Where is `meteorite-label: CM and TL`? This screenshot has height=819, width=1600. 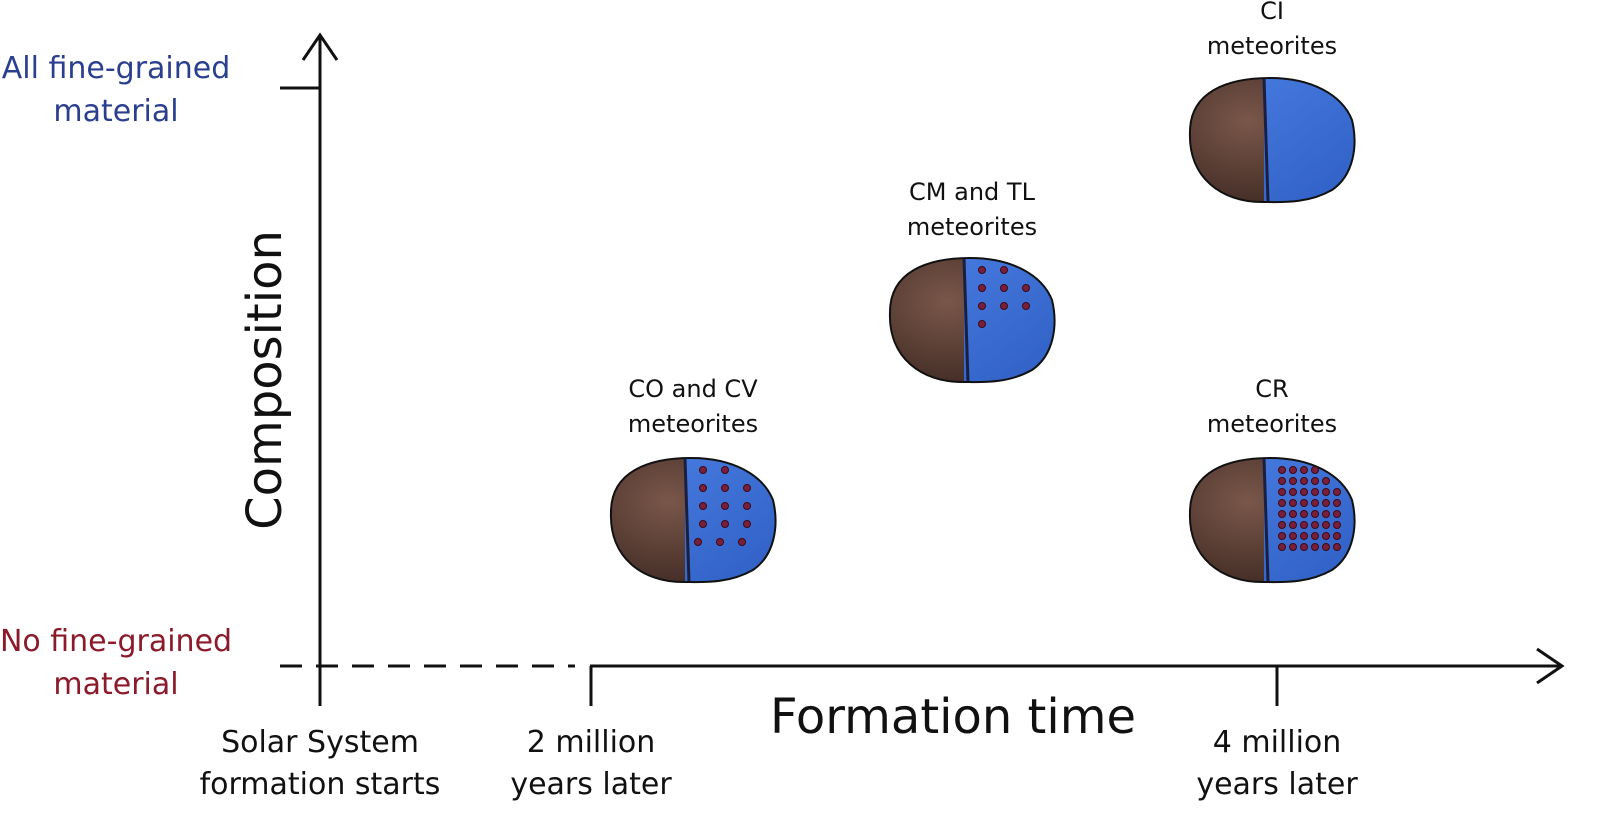
meteorite-label: CM and TL is located at coordinates (972, 192).